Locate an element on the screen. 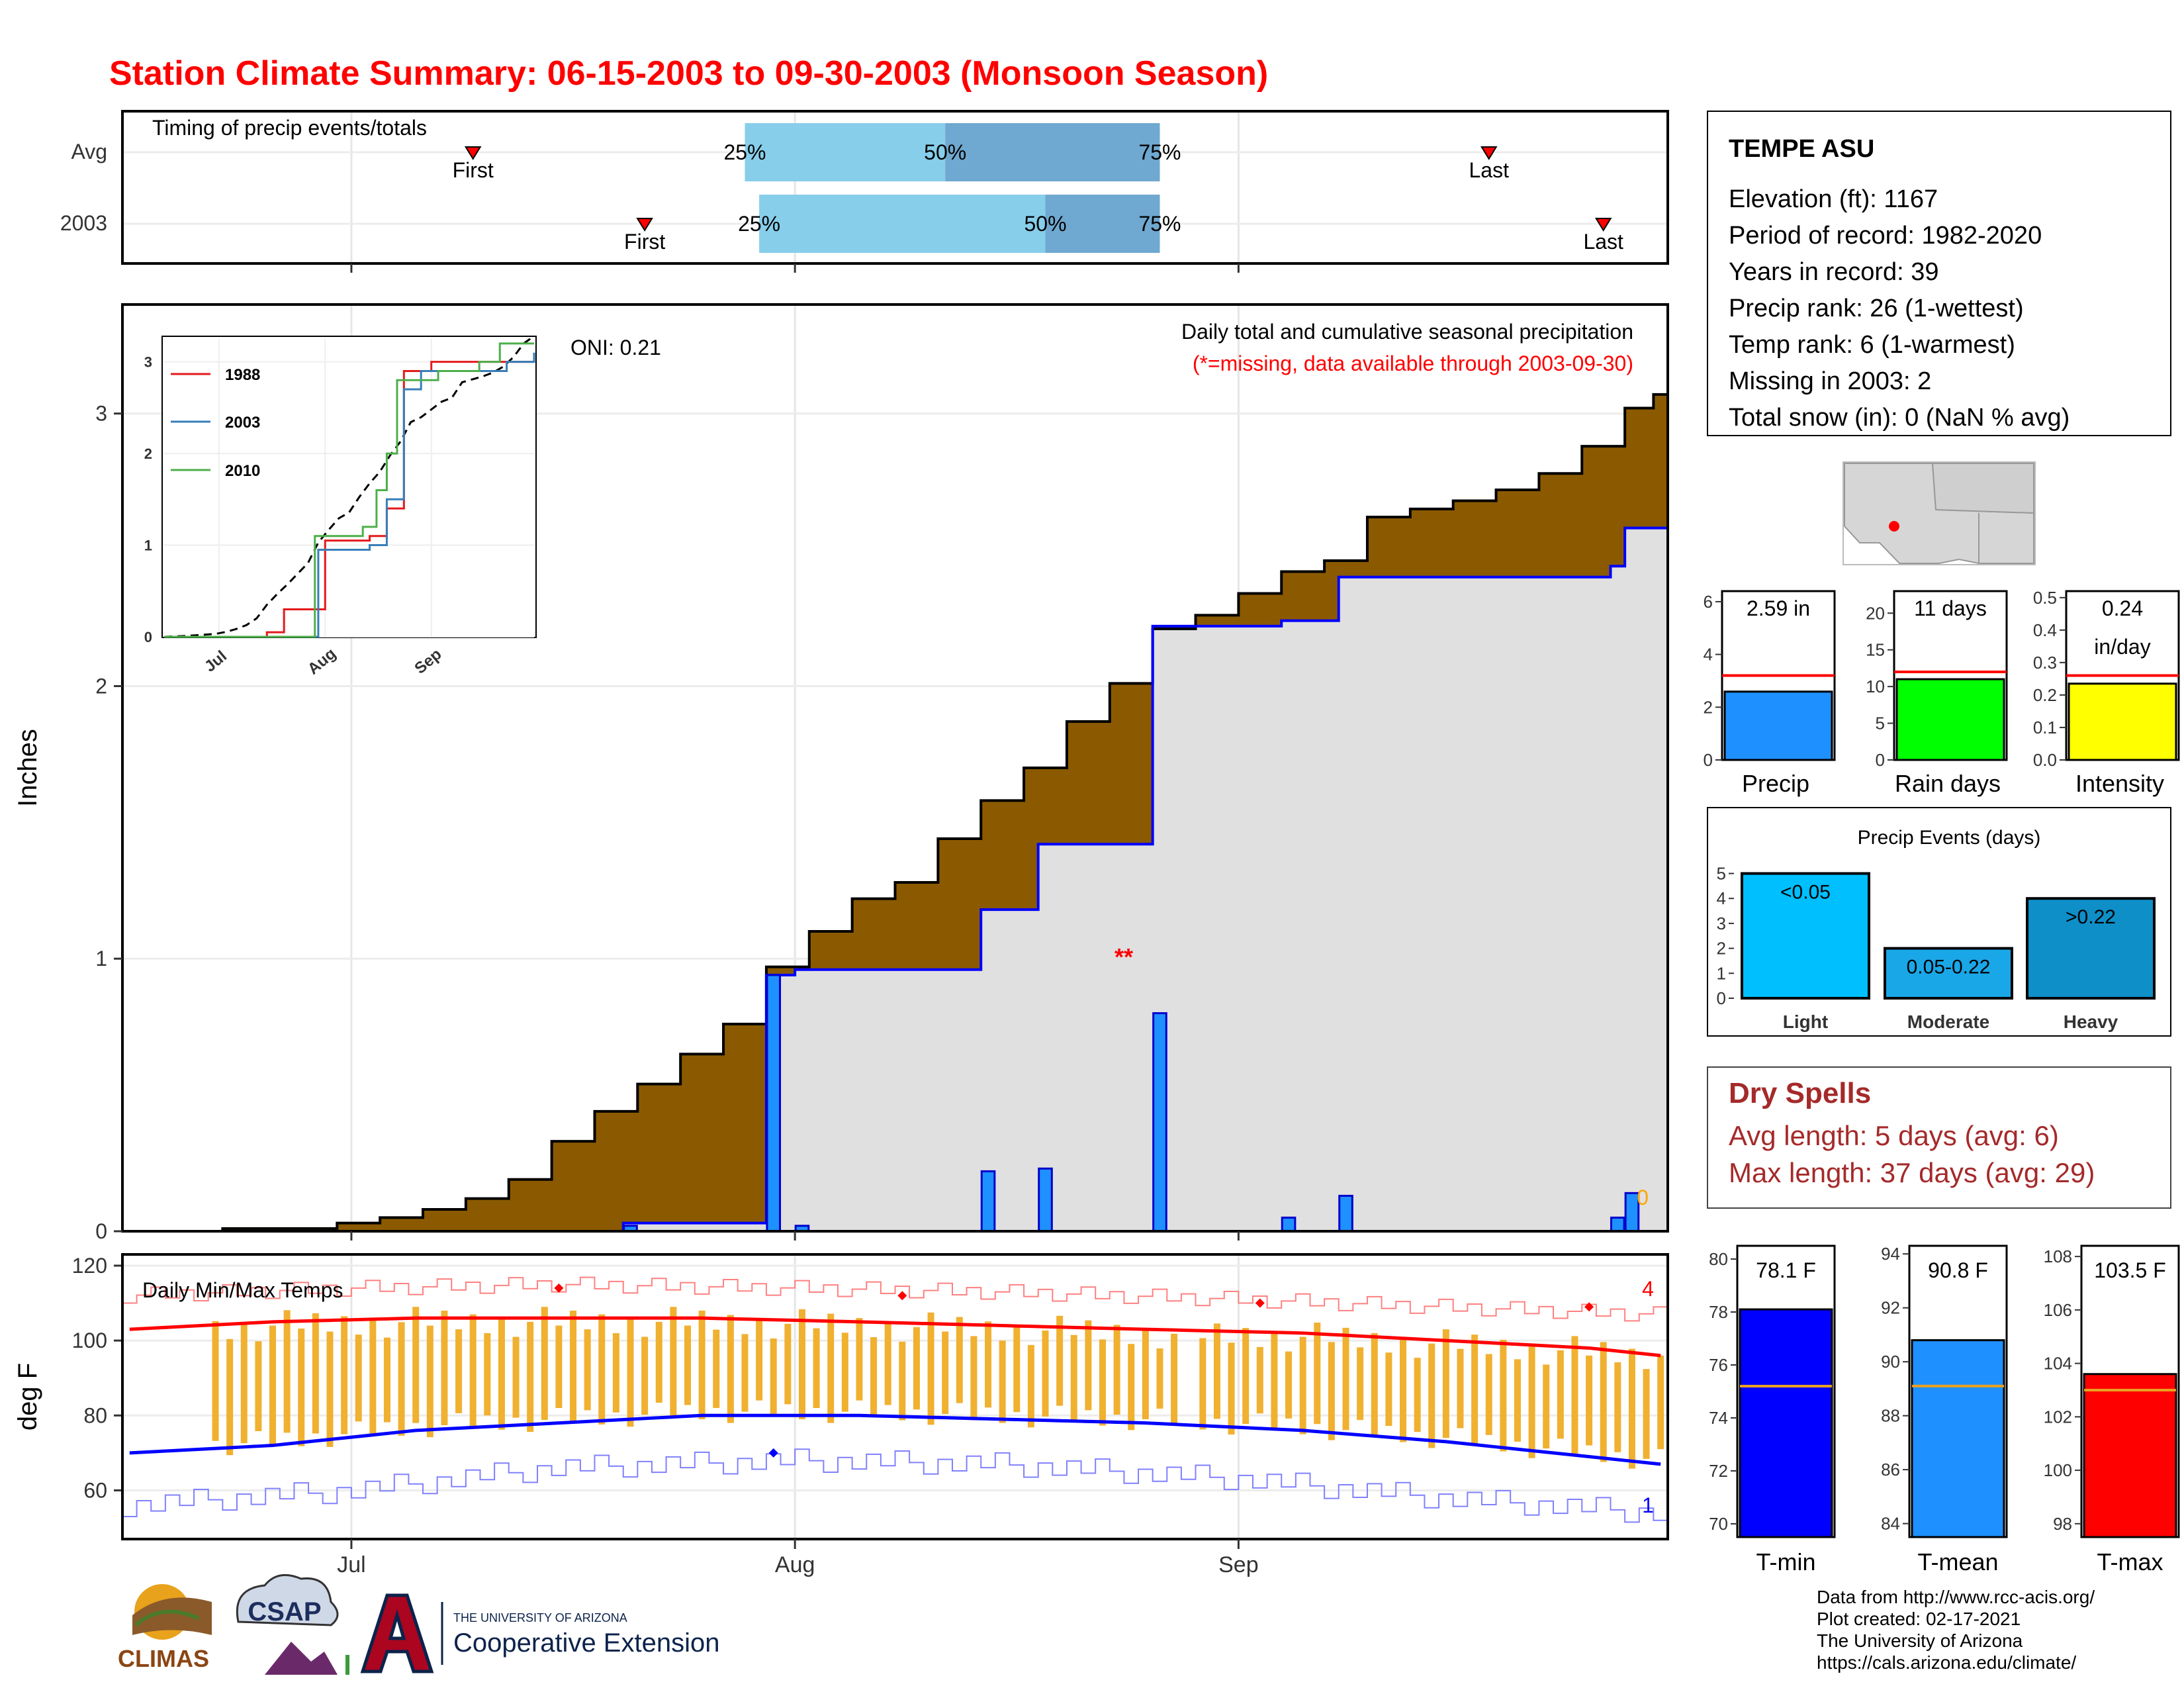 Image resolution: width=2184 pixels, height=1688 pixels. temp-panel-background is located at coordinates (895, 1396).